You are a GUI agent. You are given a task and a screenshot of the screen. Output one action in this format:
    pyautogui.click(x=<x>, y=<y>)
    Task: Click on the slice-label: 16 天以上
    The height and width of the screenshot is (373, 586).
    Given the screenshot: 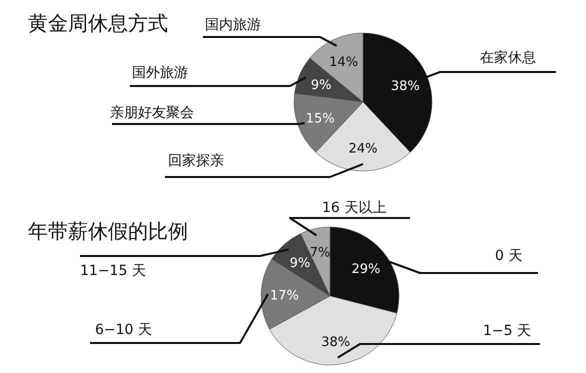 What is the action you would take?
    pyautogui.click(x=354, y=208)
    